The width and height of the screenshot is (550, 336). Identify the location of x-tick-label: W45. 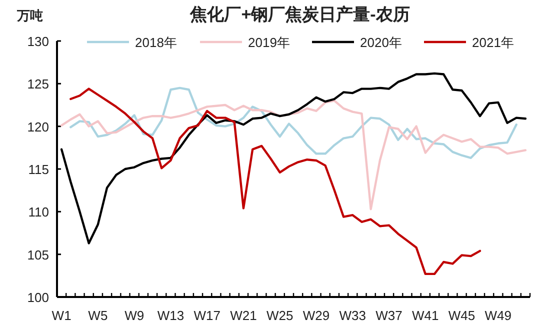
(462, 315).